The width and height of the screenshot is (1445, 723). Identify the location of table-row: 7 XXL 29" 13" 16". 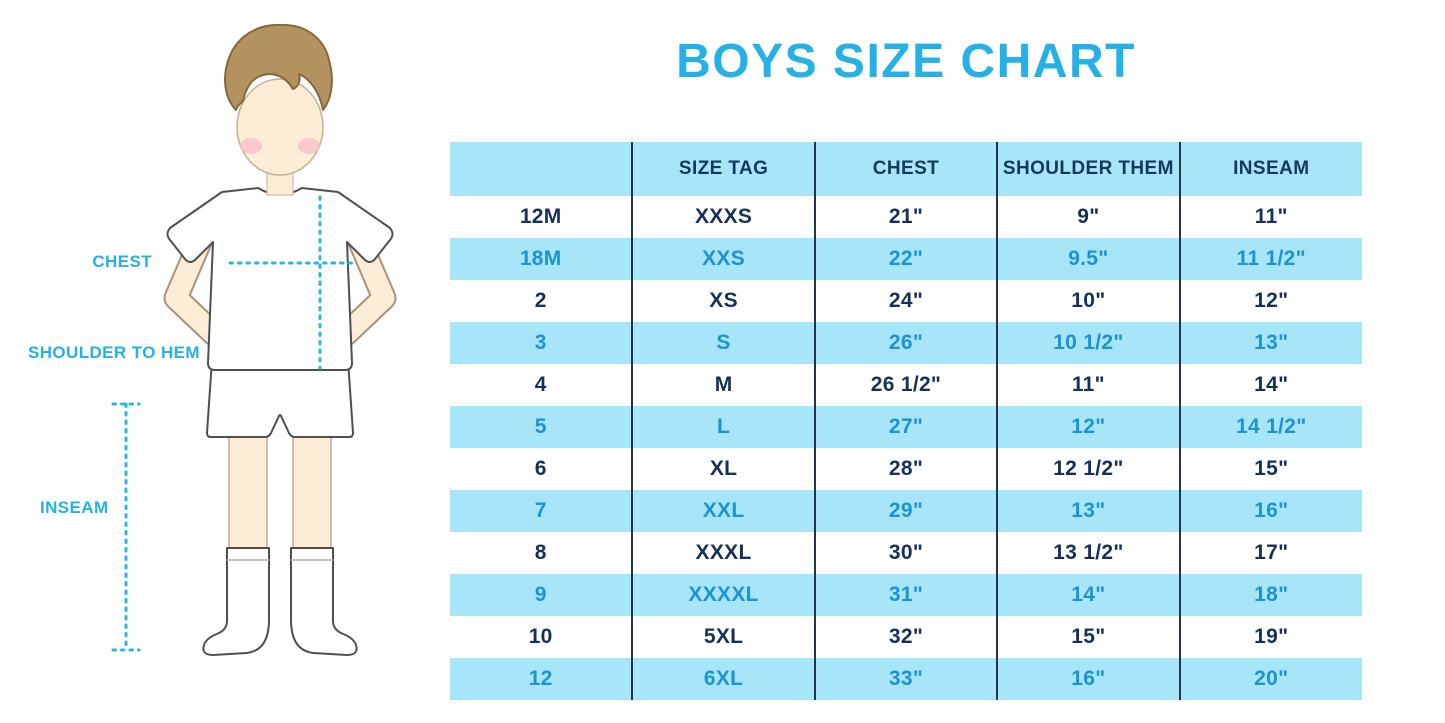
(906, 511).